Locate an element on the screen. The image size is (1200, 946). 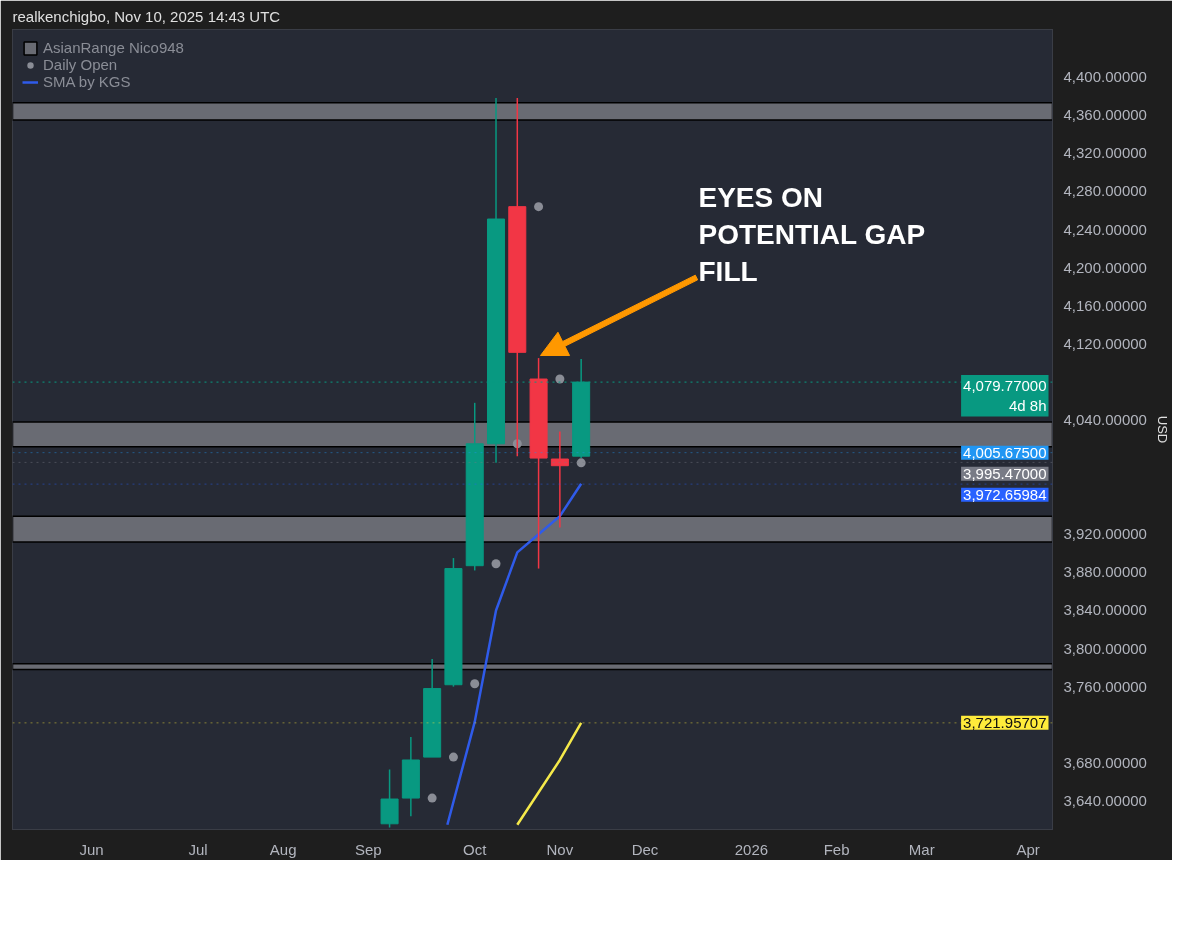
y-tick-label: 3,760.00000 is located at coordinates (1105, 686).